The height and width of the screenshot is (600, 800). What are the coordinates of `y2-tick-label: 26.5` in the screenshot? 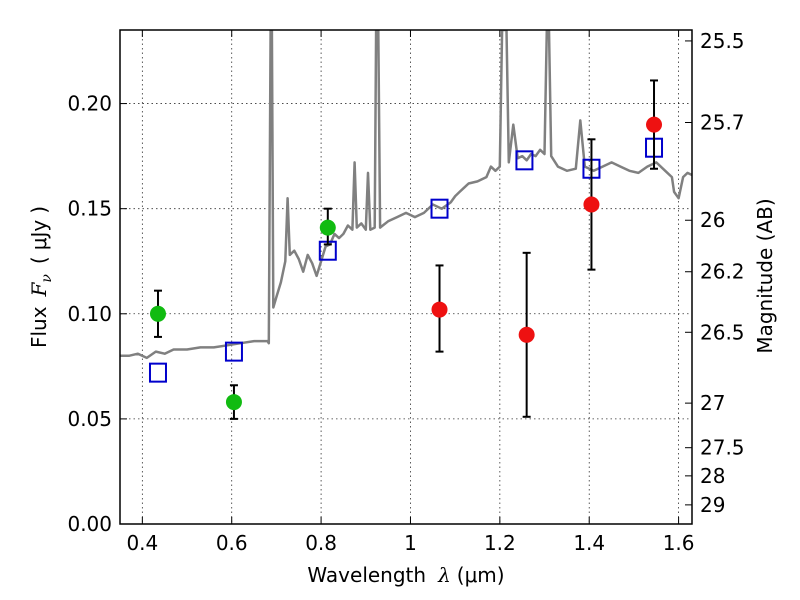 It's located at (722, 332).